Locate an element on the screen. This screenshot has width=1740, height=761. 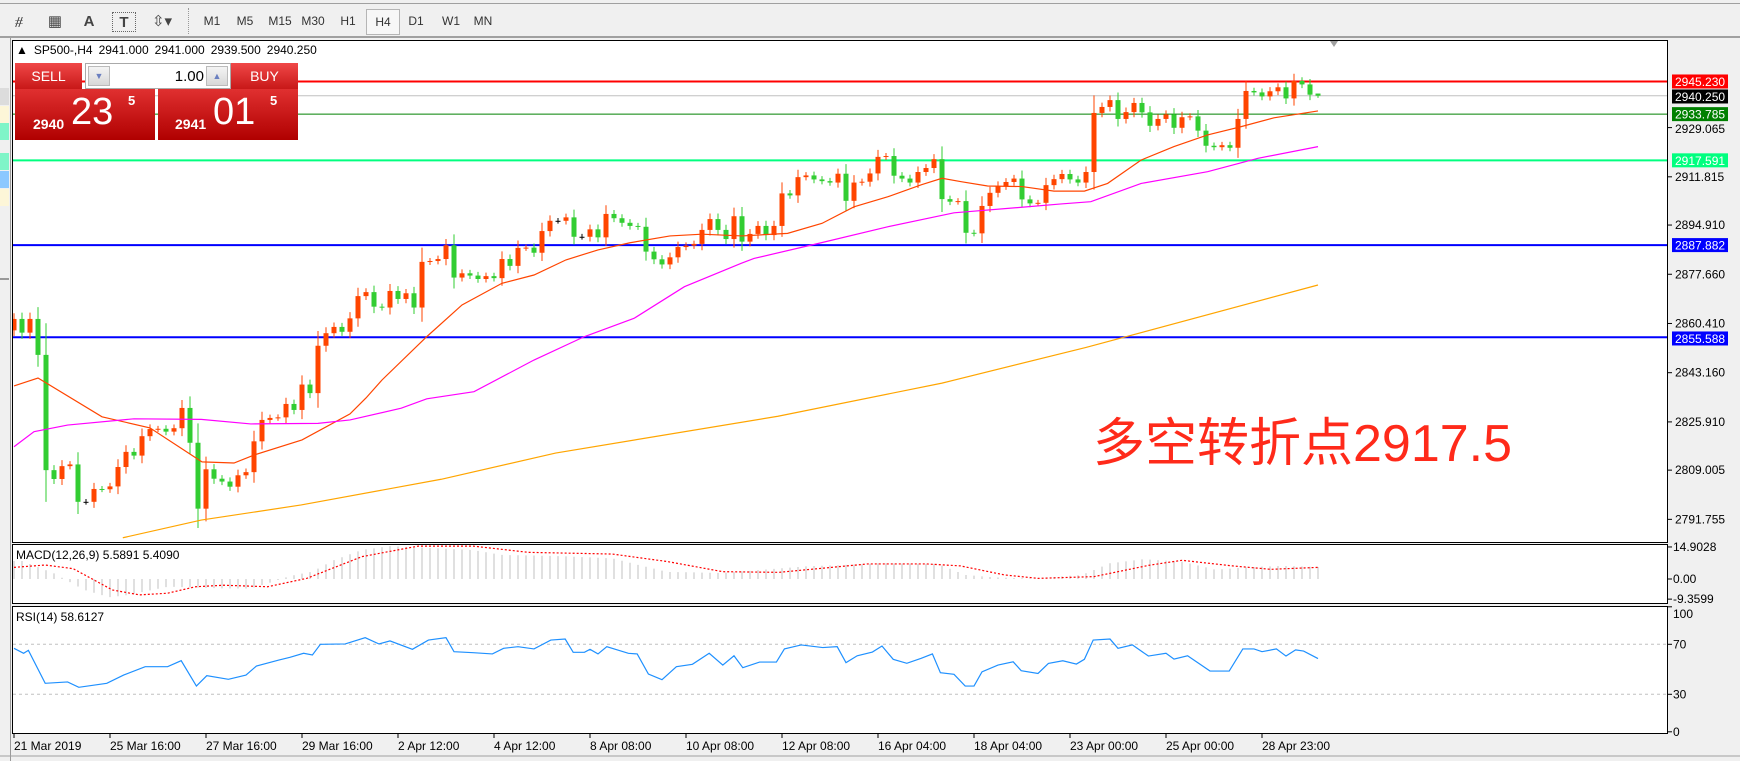
timeframe-d1: D1 is located at coordinates (416, 21).